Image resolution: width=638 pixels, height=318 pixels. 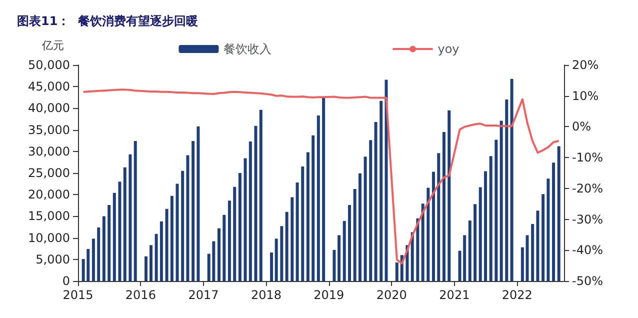 I want to click on y2-tick-label: -30%, so click(x=588, y=219).